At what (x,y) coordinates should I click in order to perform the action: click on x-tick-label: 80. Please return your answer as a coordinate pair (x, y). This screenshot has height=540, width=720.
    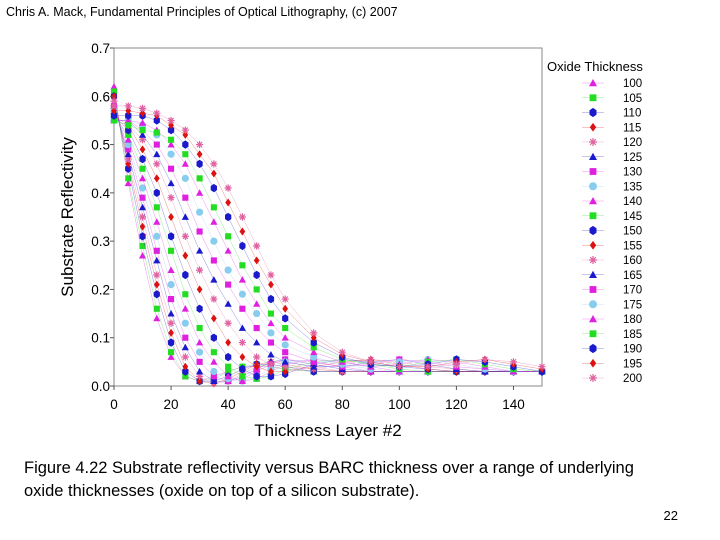
    Looking at the image, I should click on (342, 404).